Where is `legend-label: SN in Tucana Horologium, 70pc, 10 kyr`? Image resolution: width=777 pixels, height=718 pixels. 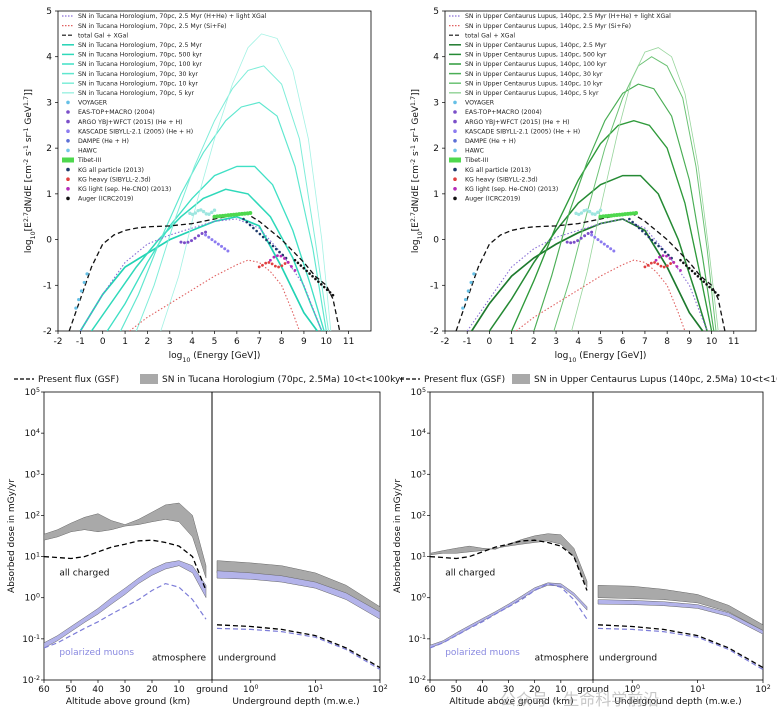
legend-label: SN in Tucana Horologium, 70pc, 10 kyr is located at coordinates (138, 83).